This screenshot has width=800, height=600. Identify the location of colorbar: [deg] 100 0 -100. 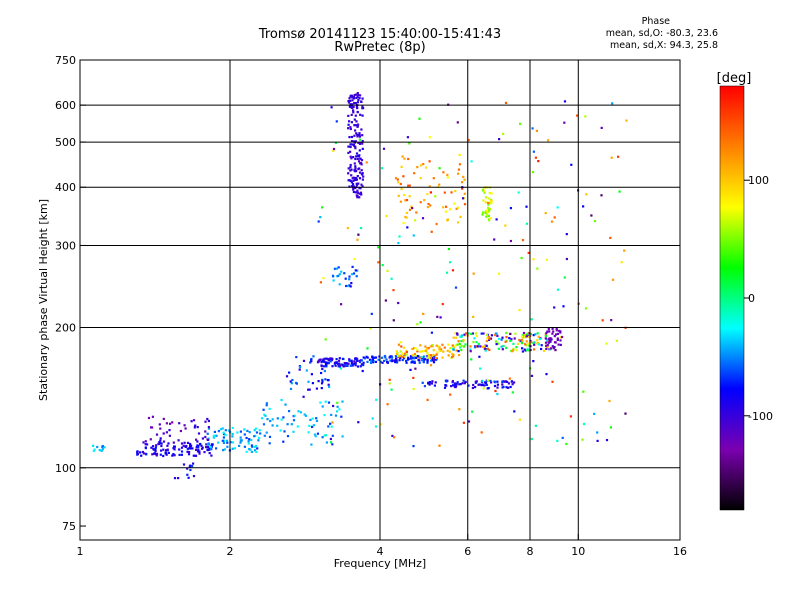
(745, 291).